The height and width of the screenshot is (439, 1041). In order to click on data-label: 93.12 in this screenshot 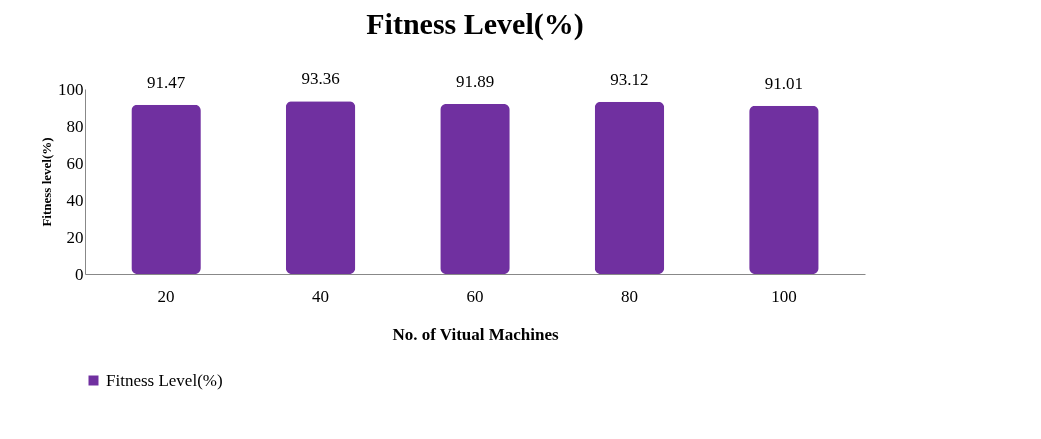, I will do `click(629, 79)`.